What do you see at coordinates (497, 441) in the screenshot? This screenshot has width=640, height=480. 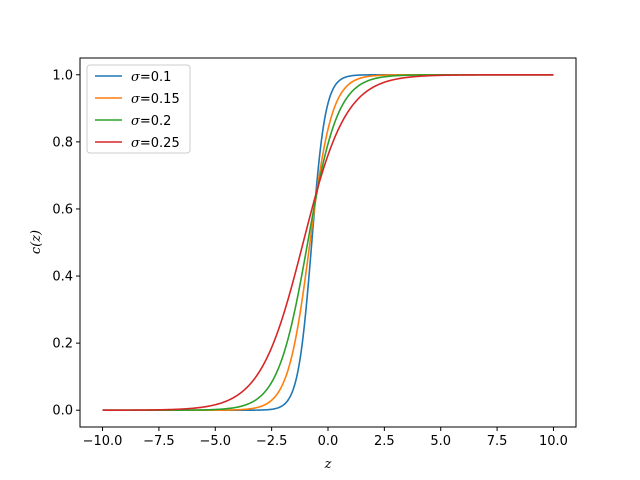 I see `x-tick-label: 7.5` at bounding box center [497, 441].